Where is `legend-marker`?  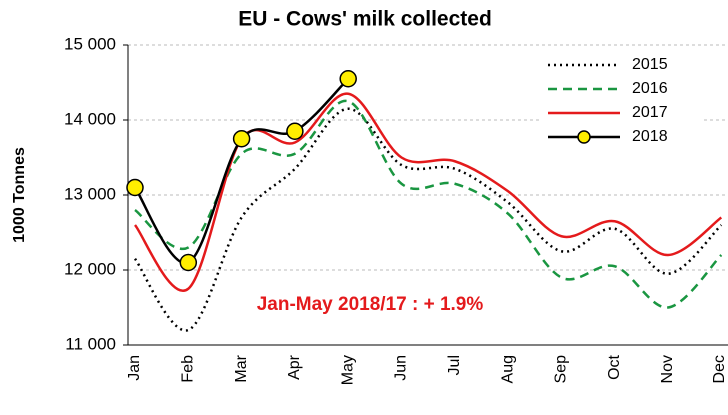 legend-marker is located at coordinates (584, 137).